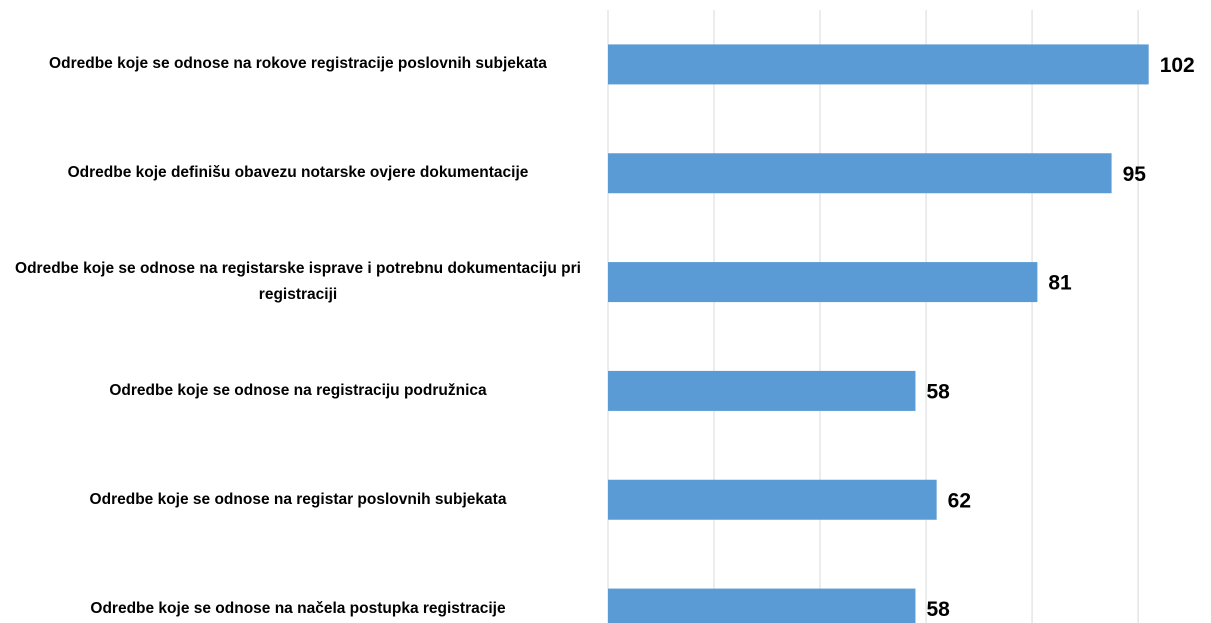 This screenshot has width=1211, height=623. Describe the element at coordinates (1135, 174) in the screenshot. I see `value-label: 95` at that location.